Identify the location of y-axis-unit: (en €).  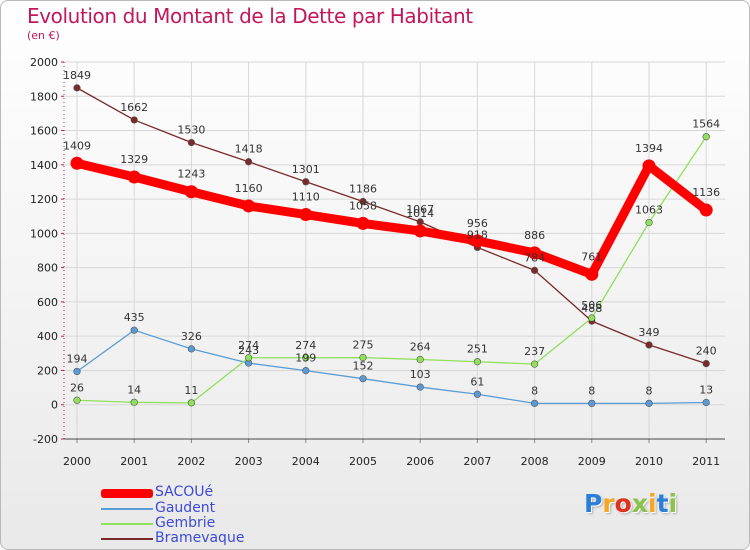
(43, 35).